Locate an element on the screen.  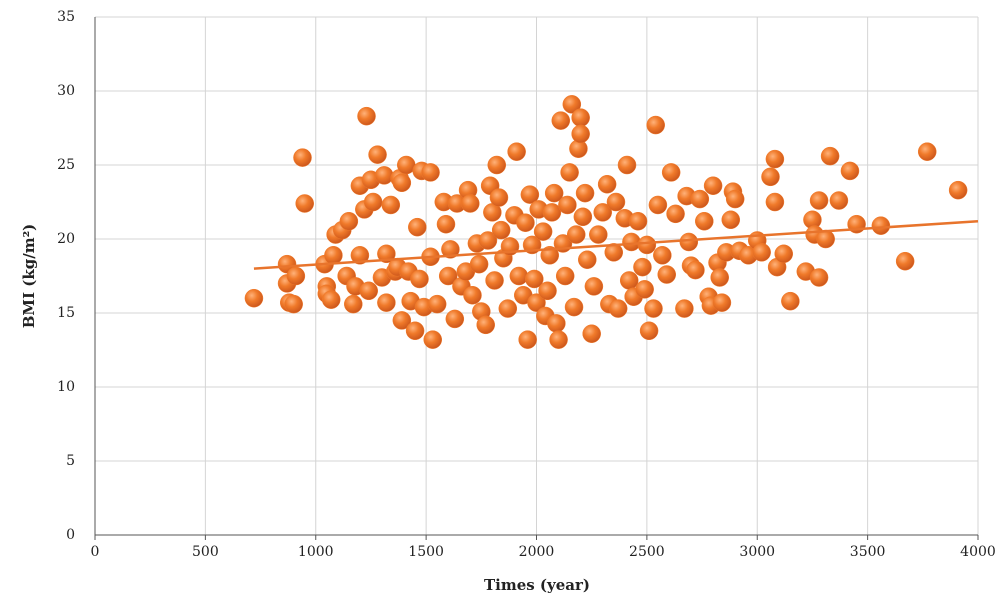
x-tick-label: 2000 is located at coordinates (537, 552).